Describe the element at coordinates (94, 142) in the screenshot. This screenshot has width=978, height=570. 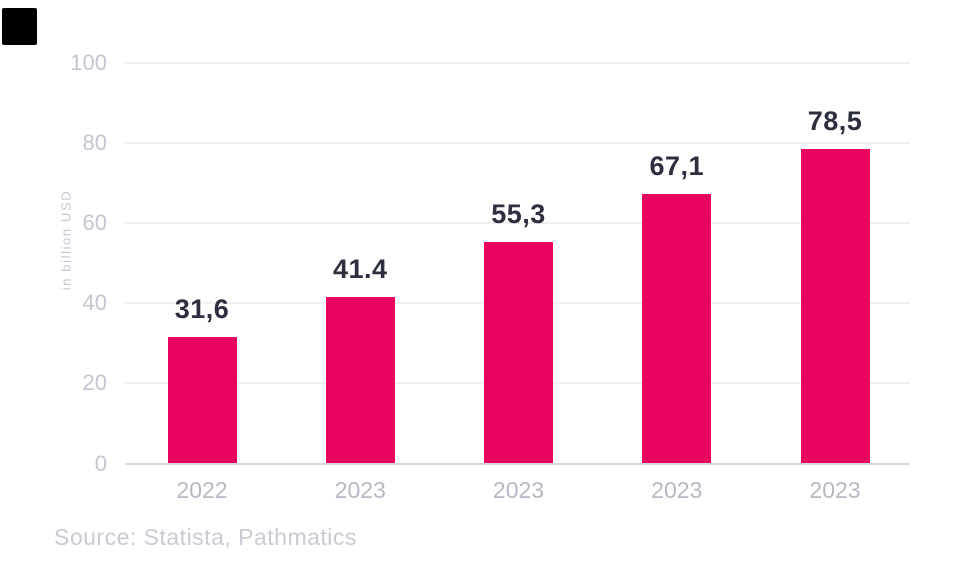
I see `y-tick-label-80: 80` at that location.